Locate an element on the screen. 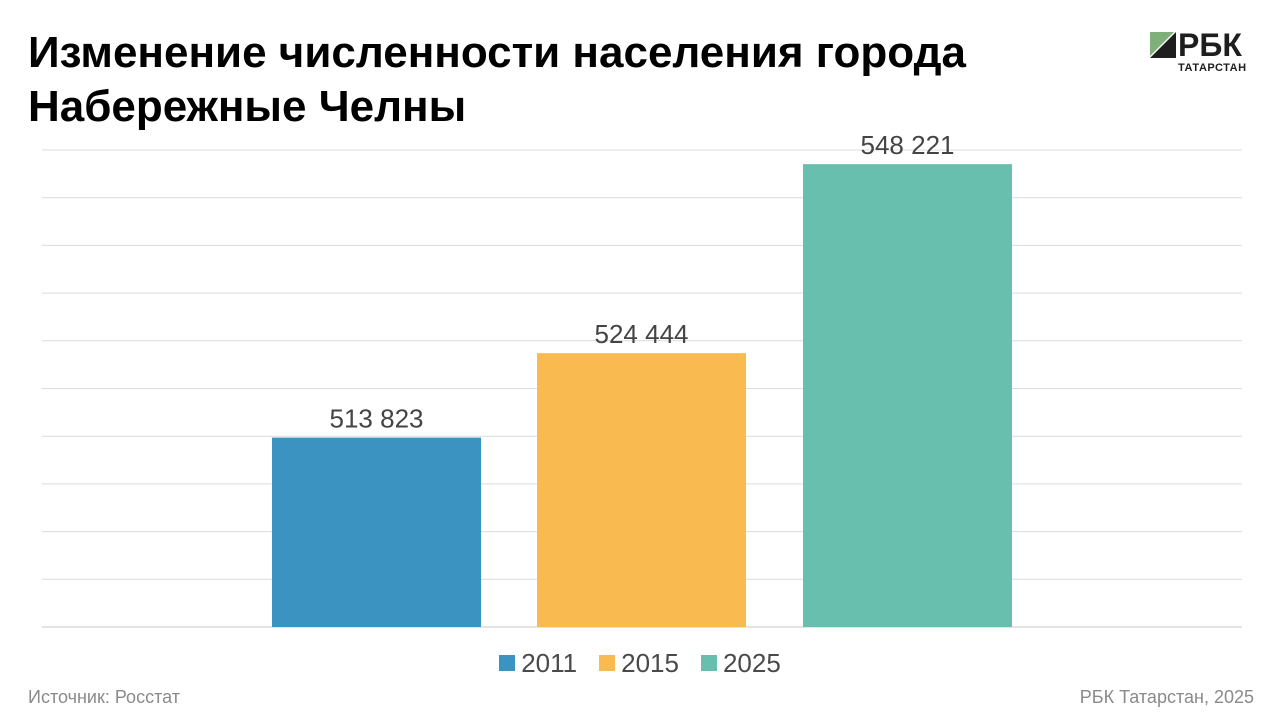  credit-note: РБК Татарстан, 2025 is located at coordinates (1166, 697).